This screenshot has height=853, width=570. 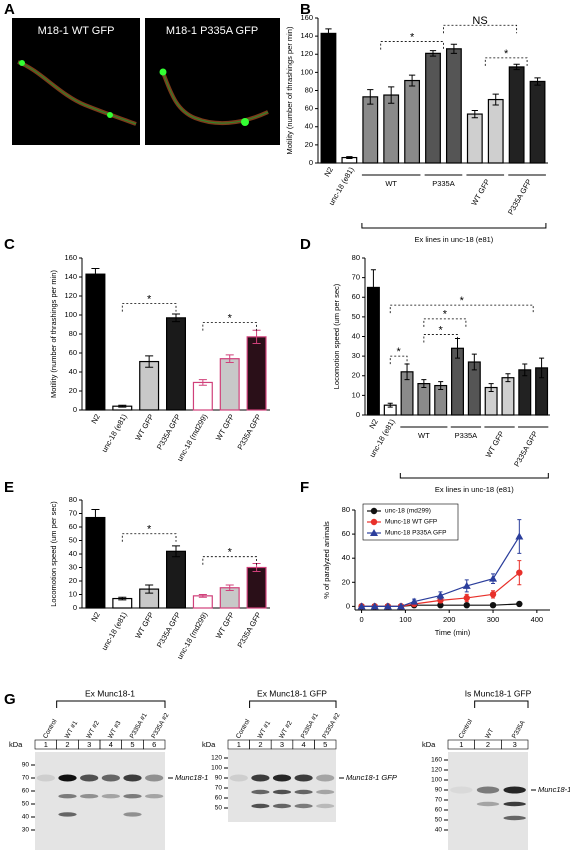 What do you see at coordinates (439, 800) in the screenshot?
I see `marker-label: 70` at bounding box center [439, 800].